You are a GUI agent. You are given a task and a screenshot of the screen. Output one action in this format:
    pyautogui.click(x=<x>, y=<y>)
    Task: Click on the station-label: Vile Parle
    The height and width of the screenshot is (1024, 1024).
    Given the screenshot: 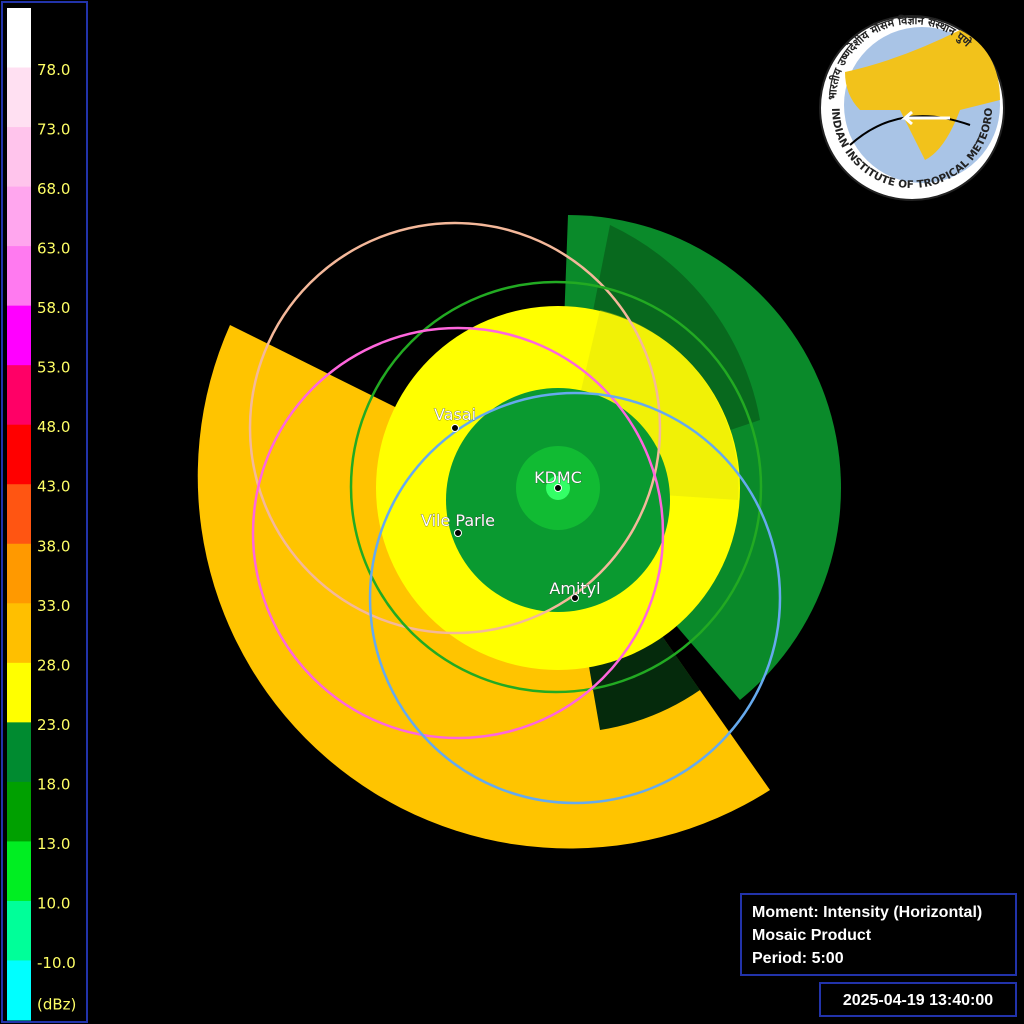 What is the action you would take?
    pyautogui.click(x=458, y=520)
    